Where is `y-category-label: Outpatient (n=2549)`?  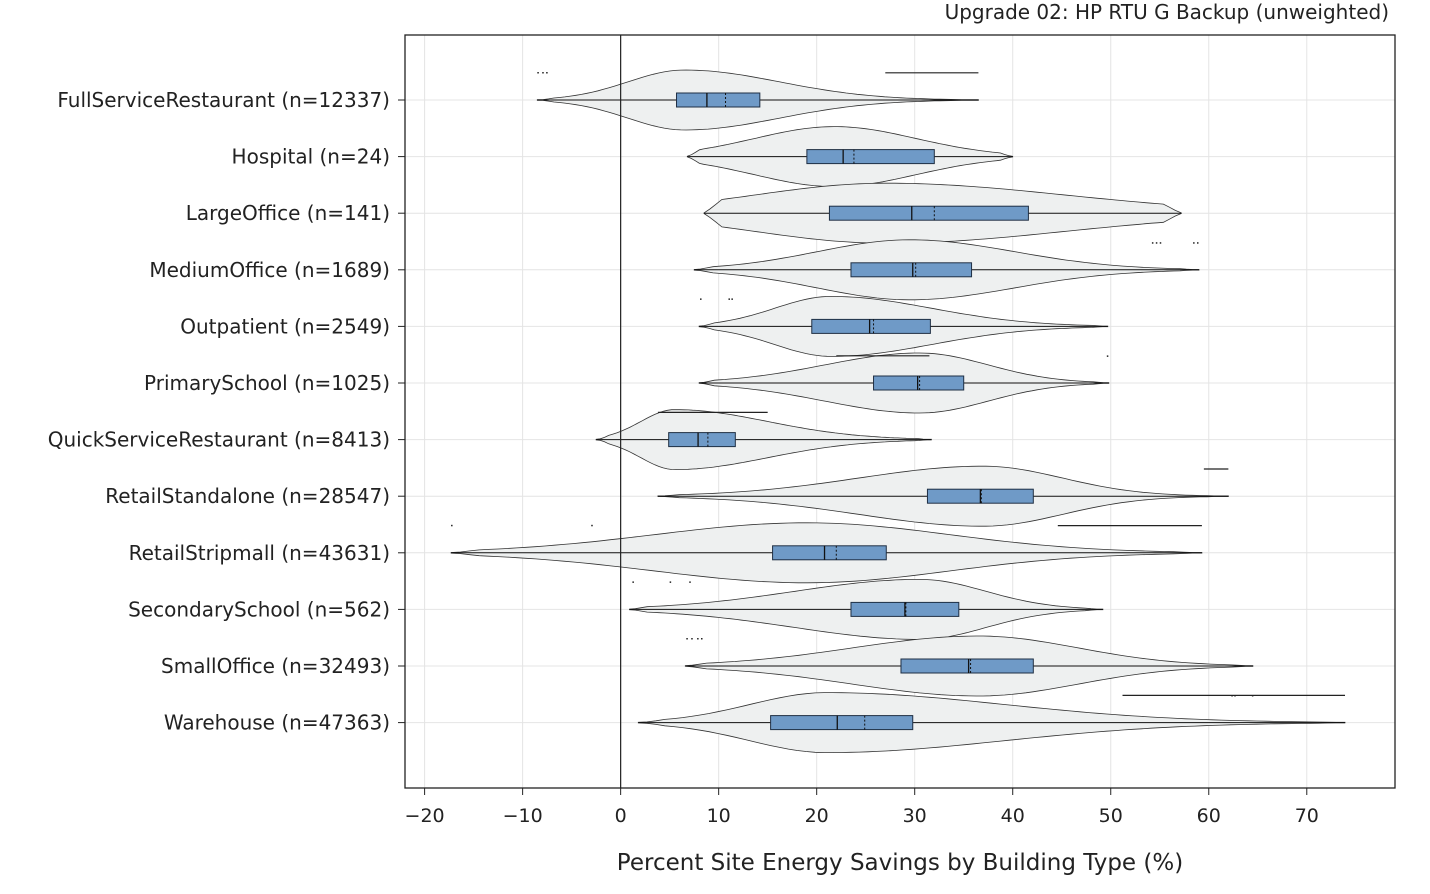
y-category-label: Outpatient (n=2549) is located at coordinates (285, 326).